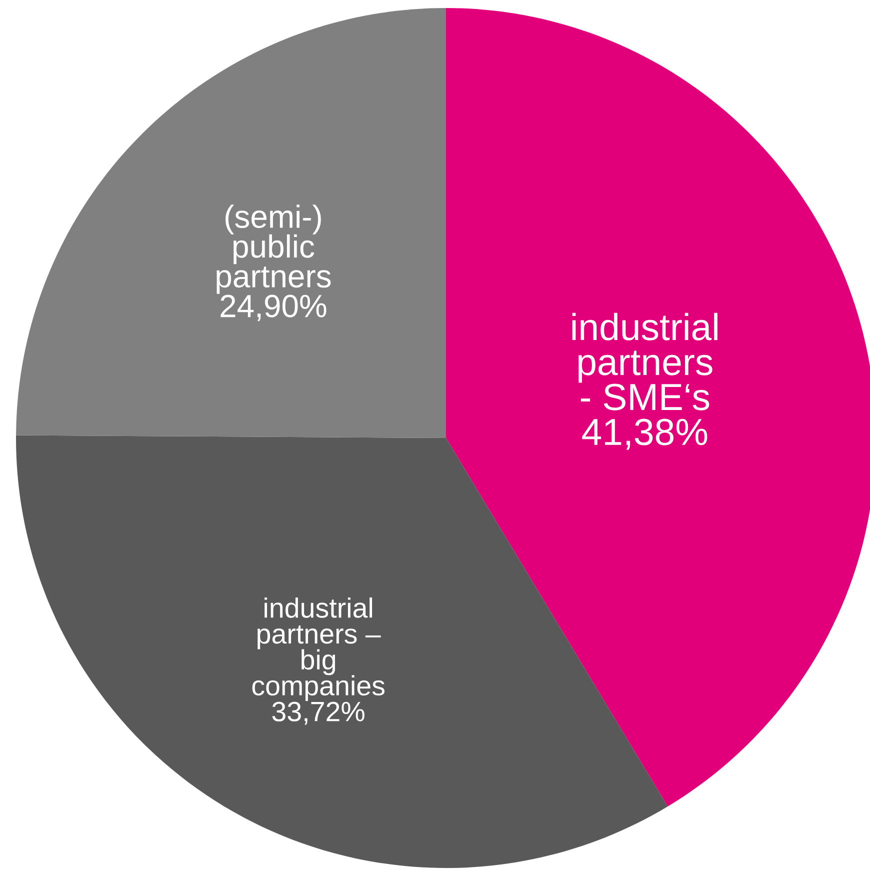 This screenshot has height=871, width=870. Describe the element at coordinates (318, 649) in the screenshot. I see `slice-label: industrial partners – big companies` at that location.